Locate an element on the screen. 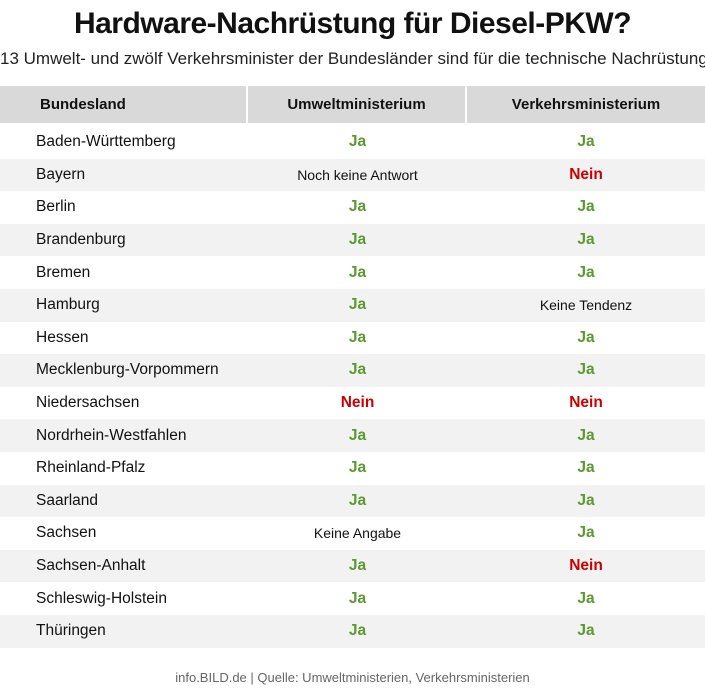 The width and height of the screenshot is (705, 696). table-row: Sachsen-Anhalt Ja Nein is located at coordinates (352, 566).